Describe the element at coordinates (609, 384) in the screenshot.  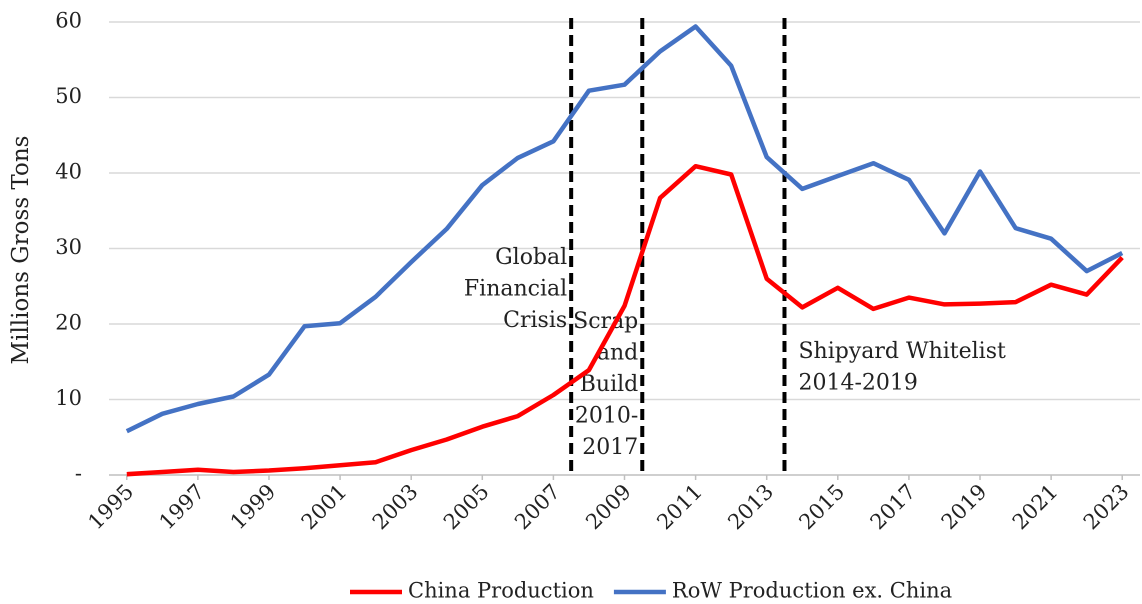
I see `annotation-text: Build` at that location.